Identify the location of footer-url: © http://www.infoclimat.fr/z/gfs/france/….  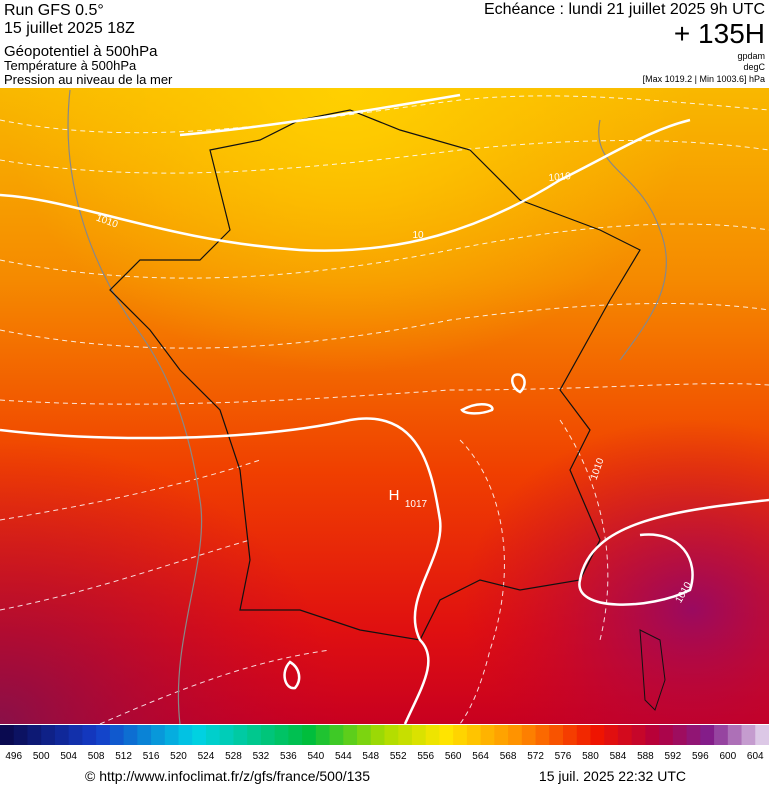
(227, 776).